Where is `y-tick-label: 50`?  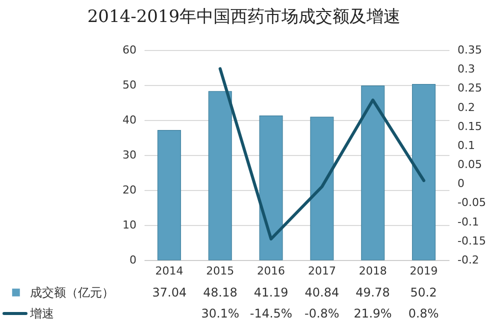
y-tick-label: 50 is located at coordinates (129, 85).